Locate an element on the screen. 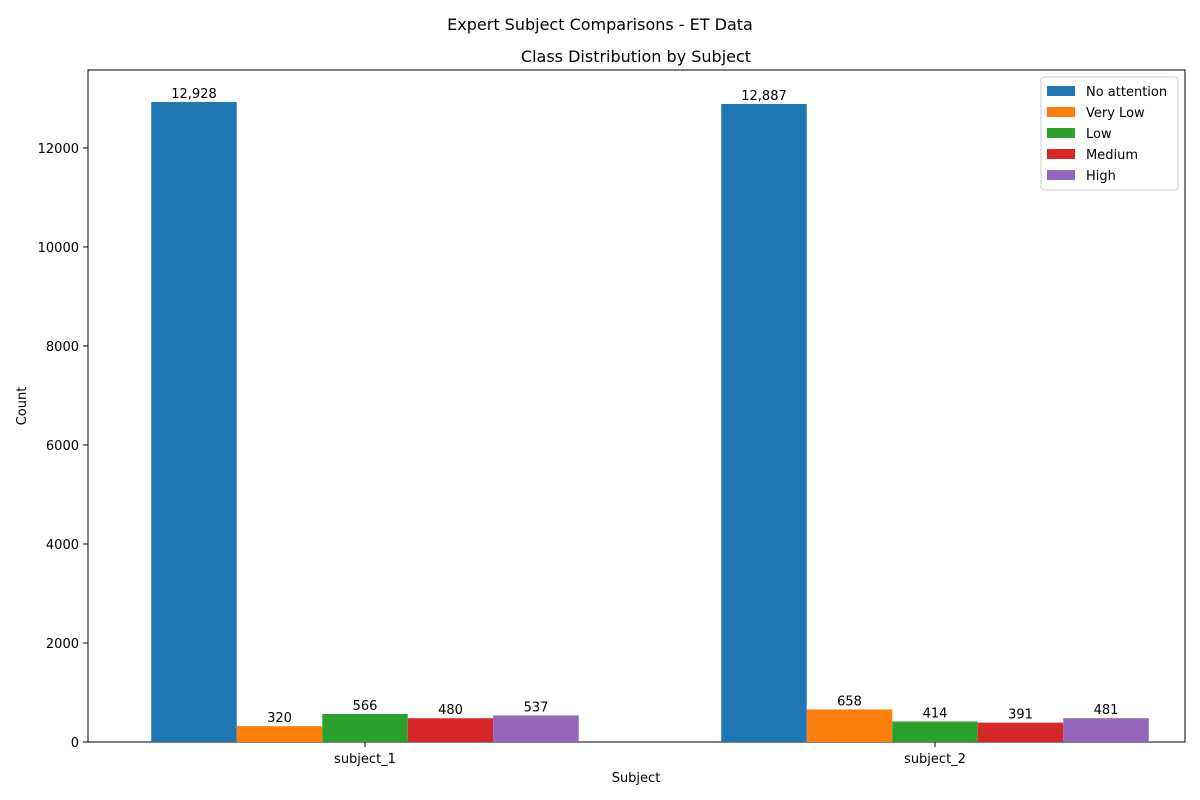 This screenshot has width=1200, height=800. x-axis-label: Subject is located at coordinates (636, 778).